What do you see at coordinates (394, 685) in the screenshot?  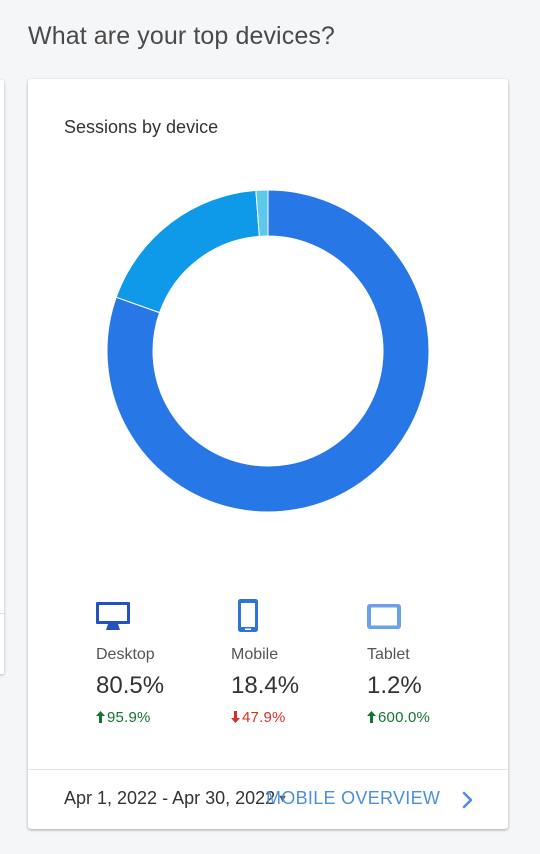 I see `device-share: 1.2%` at bounding box center [394, 685].